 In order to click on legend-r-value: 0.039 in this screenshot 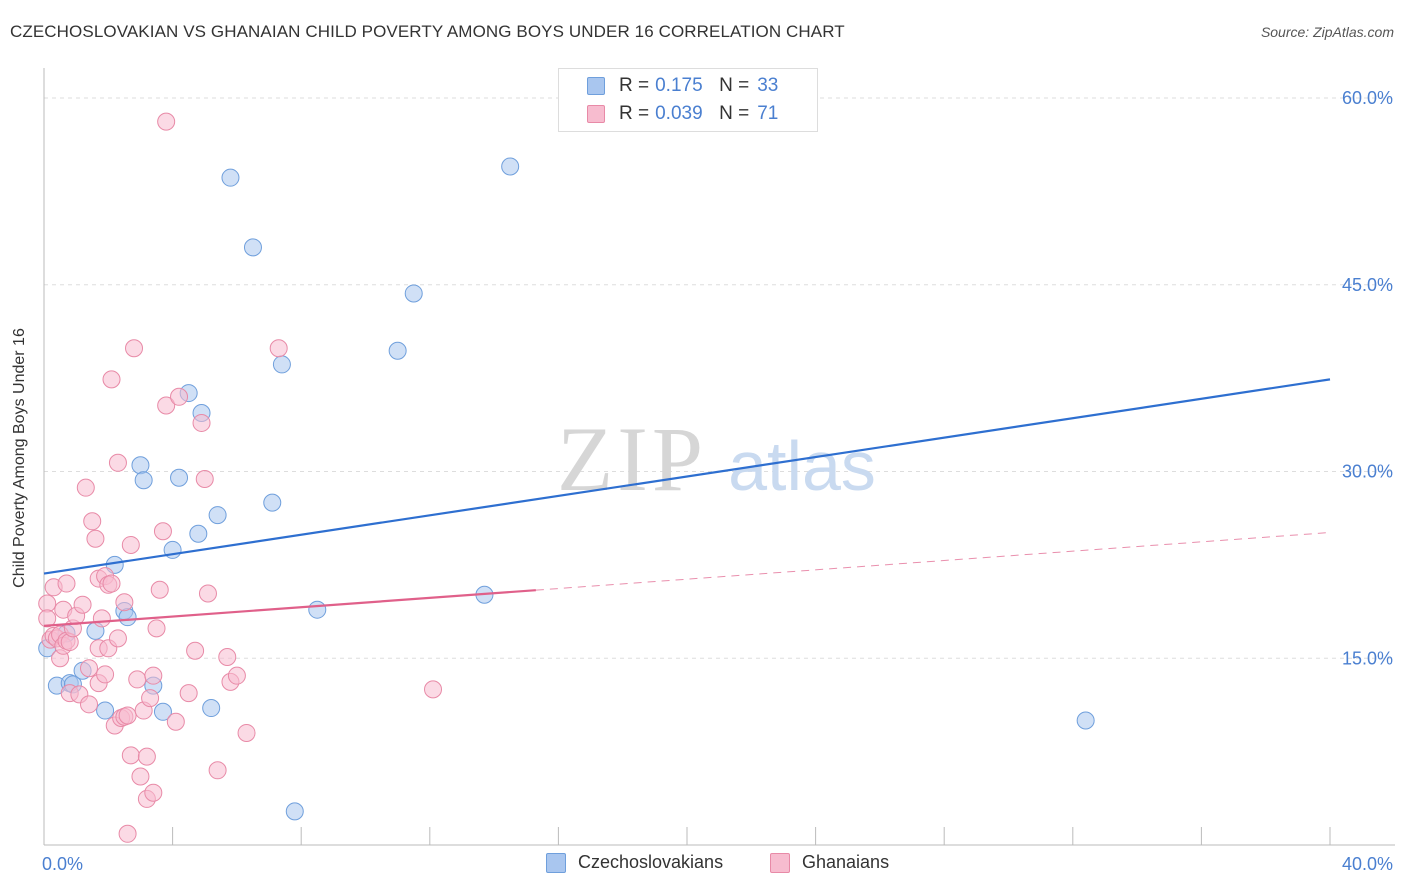, I will do `click(679, 113)`.